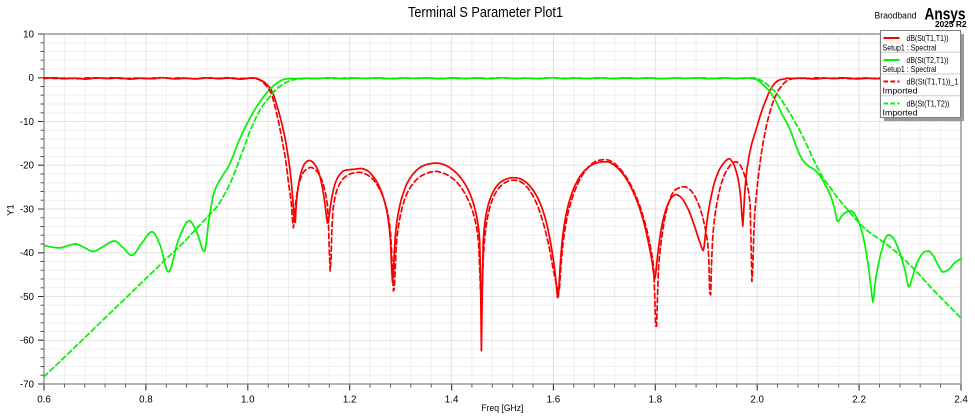  I want to click on svg-text: 10, so click(28, 34).